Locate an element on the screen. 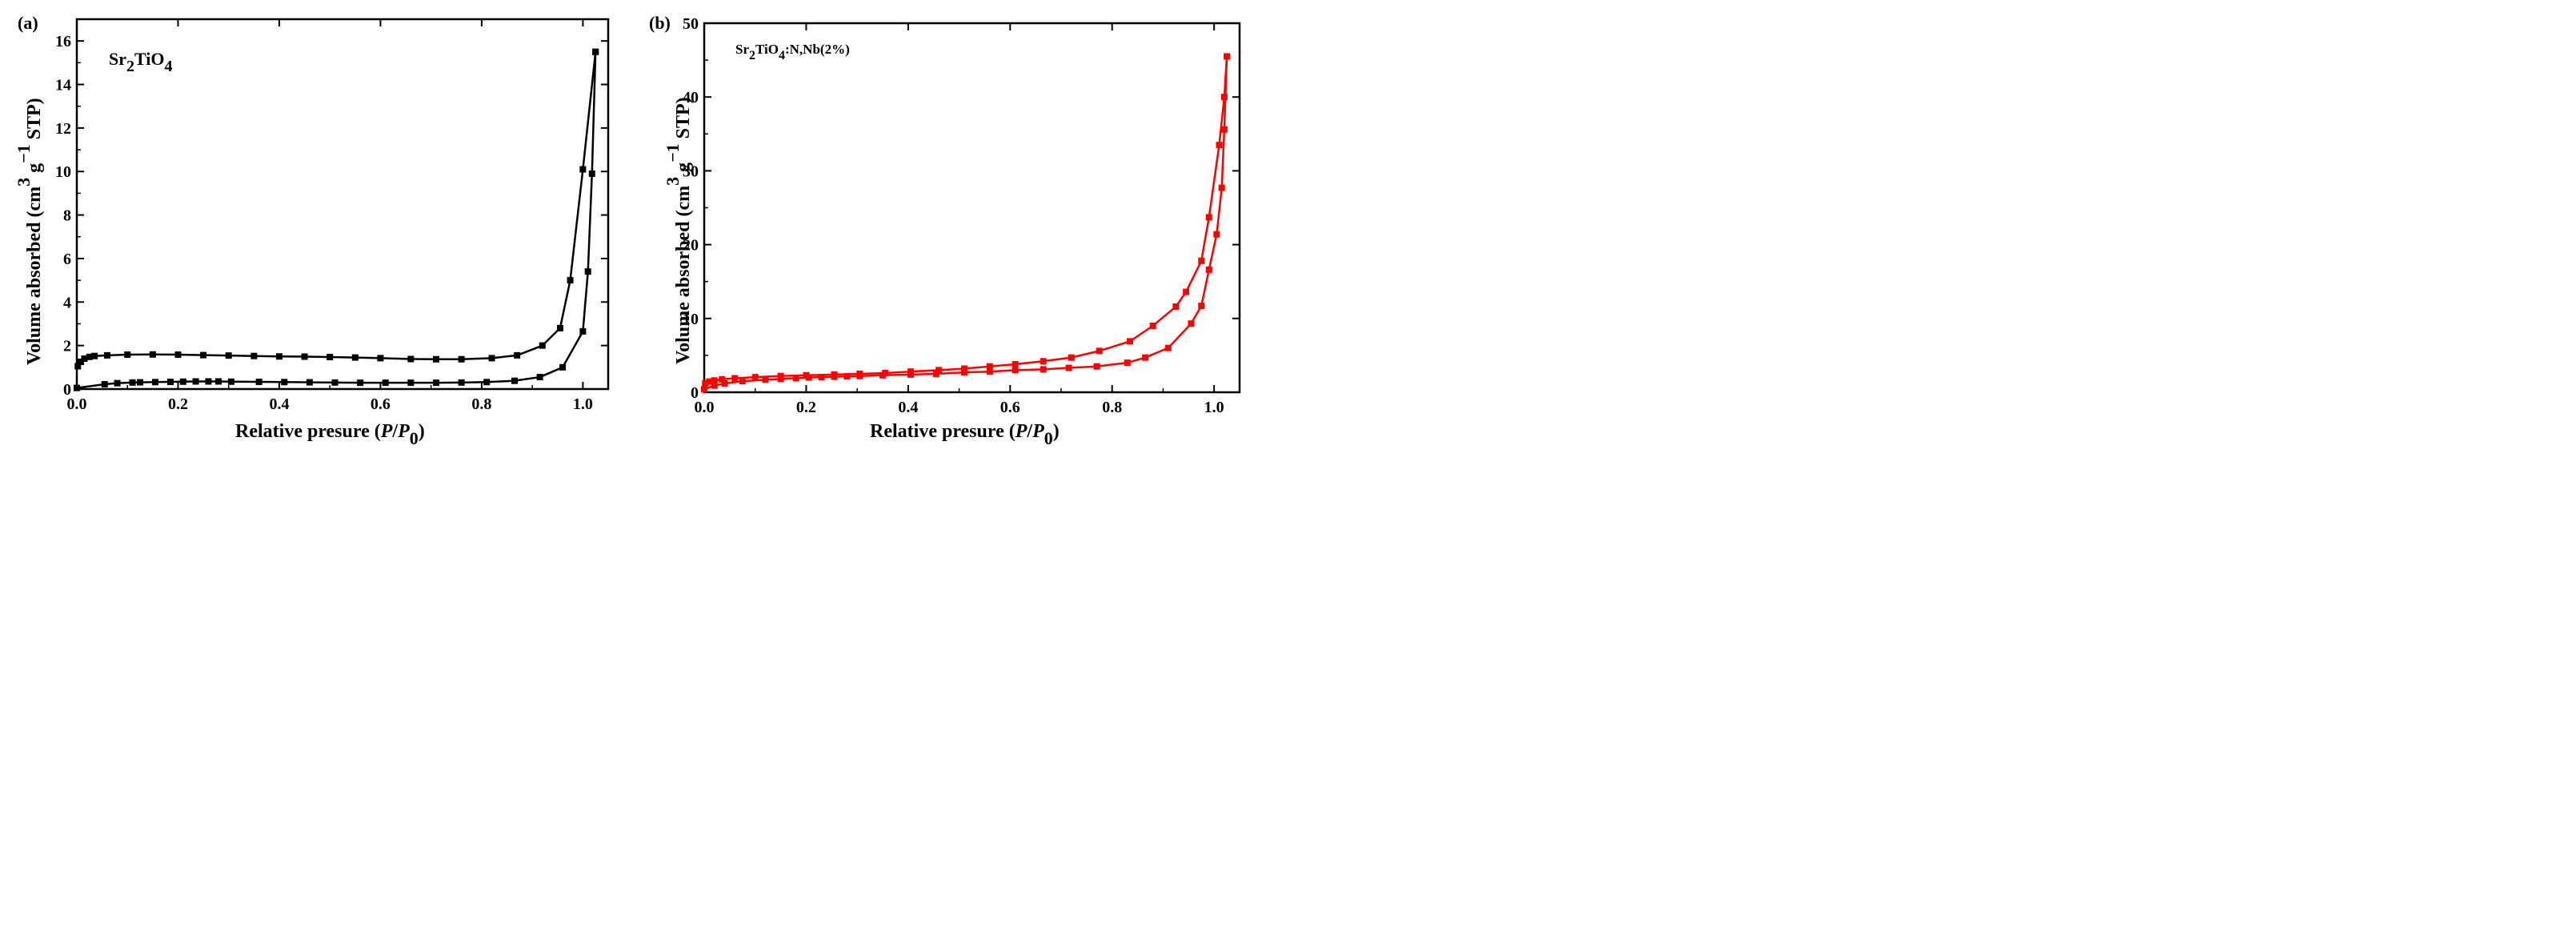 This screenshot has width=2576, height=935. y-tick-label-b: 10 is located at coordinates (691, 319).